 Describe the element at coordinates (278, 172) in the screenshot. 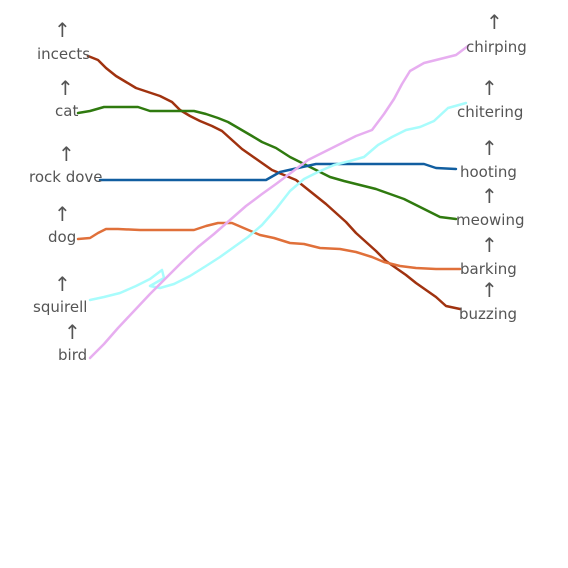

I see `connection-line-rock-dove-hooting` at that location.